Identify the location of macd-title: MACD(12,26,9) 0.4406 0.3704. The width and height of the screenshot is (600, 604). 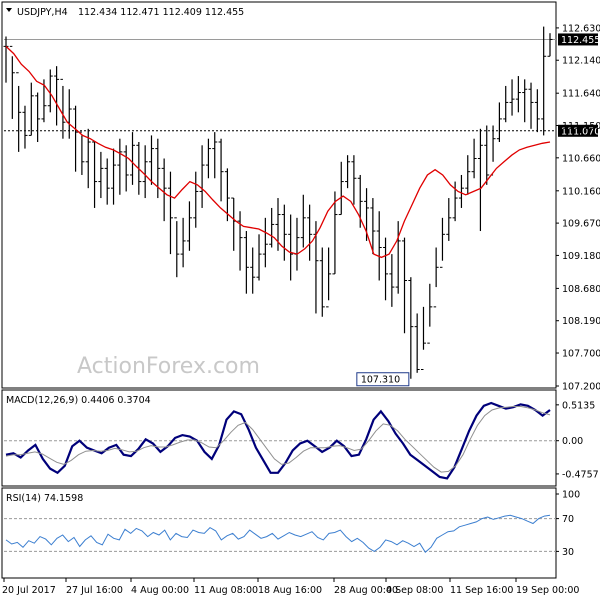
(78, 400).